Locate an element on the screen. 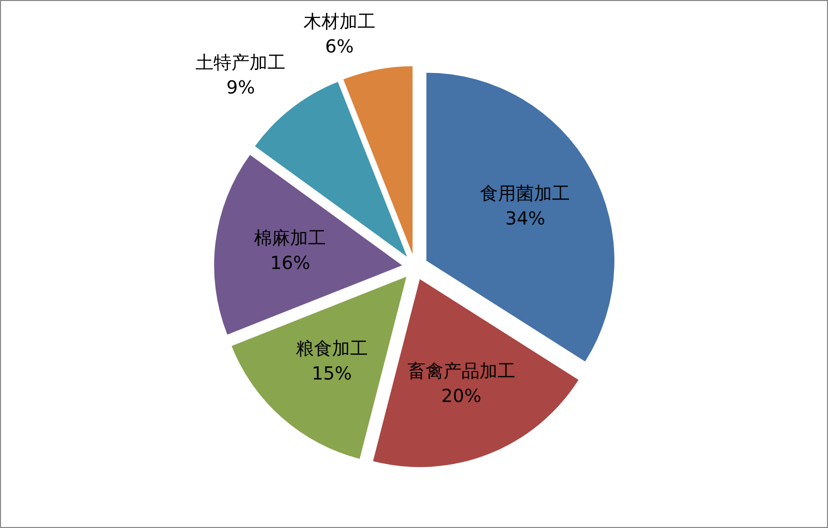 This screenshot has width=828, height=528. slice-label: 土特产加工 is located at coordinates (241, 63).